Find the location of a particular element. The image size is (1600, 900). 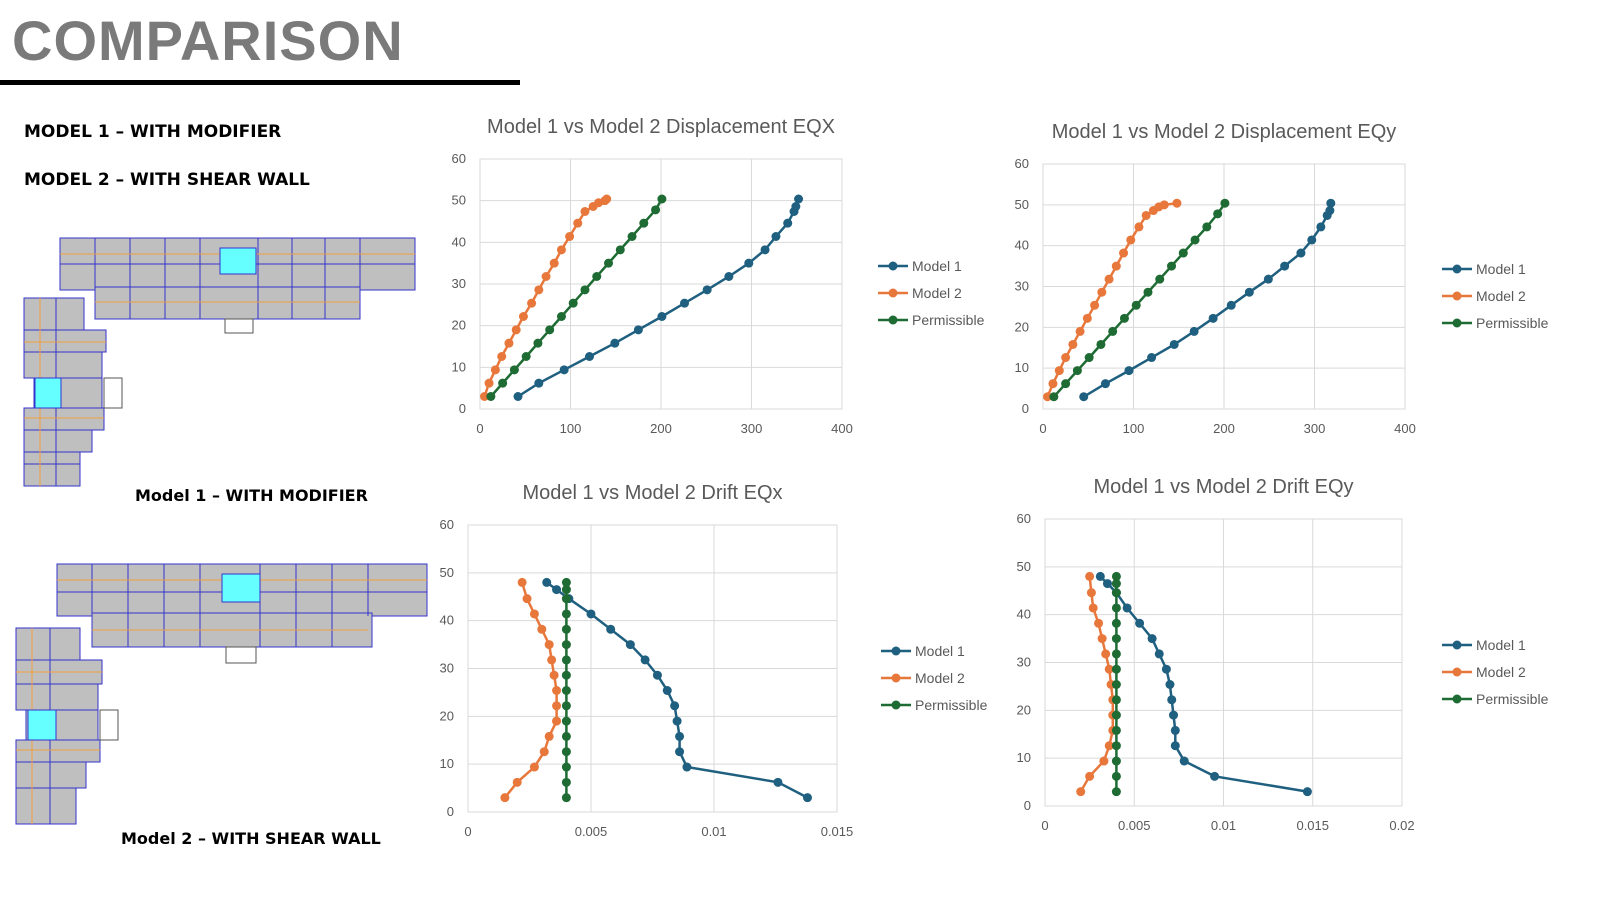

chart-title: Model 1 vs Model 2 Drift EQy is located at coordinates (1223, 487).